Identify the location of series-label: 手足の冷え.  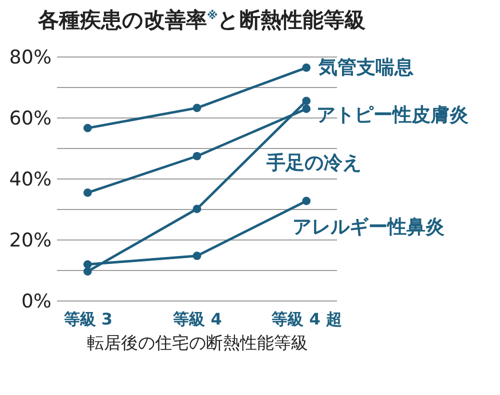
(313, 163).